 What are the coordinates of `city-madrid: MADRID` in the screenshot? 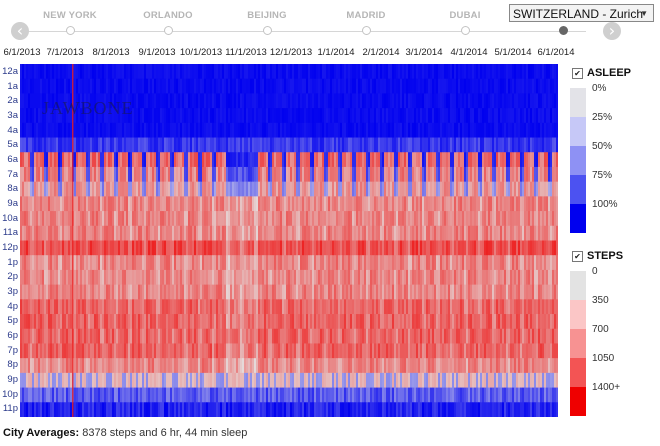 It's located at (366, 22).